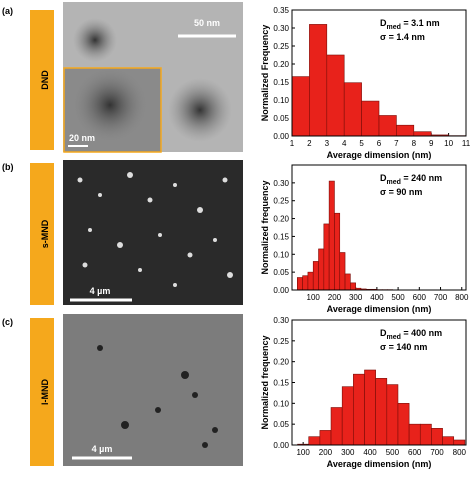  What do you see at coordinates (398, 297) in the screenshot?
I see `x-tick-label: 500` at bounding box center [398, 297].